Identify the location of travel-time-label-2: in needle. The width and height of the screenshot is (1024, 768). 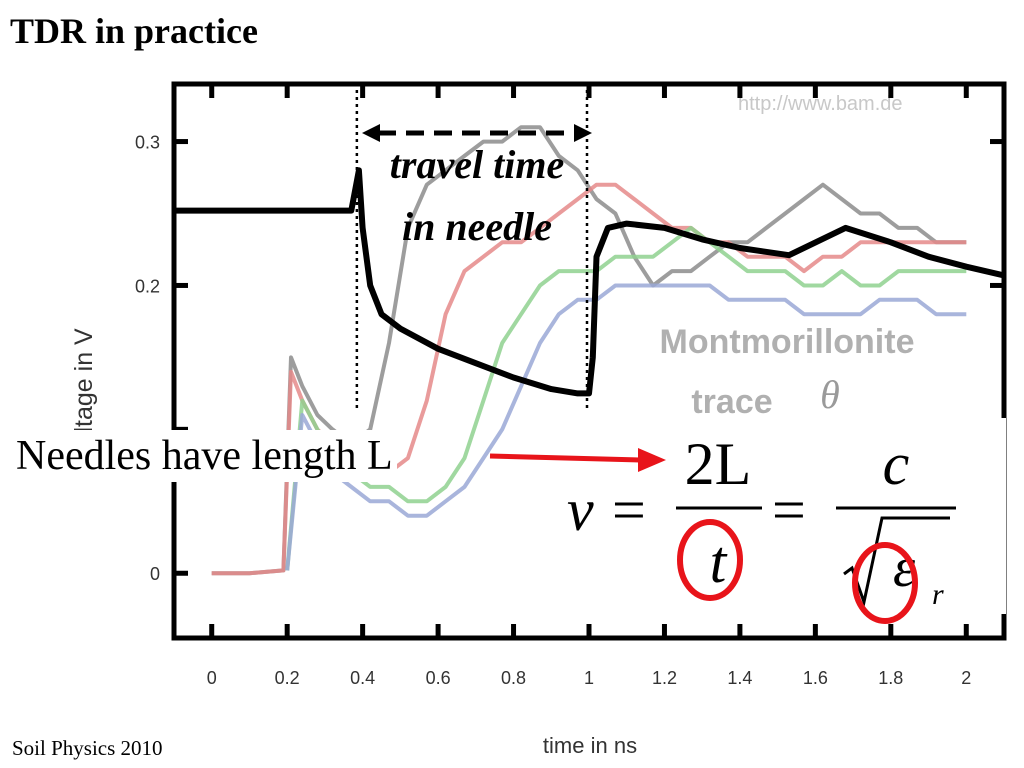
(477, 226).